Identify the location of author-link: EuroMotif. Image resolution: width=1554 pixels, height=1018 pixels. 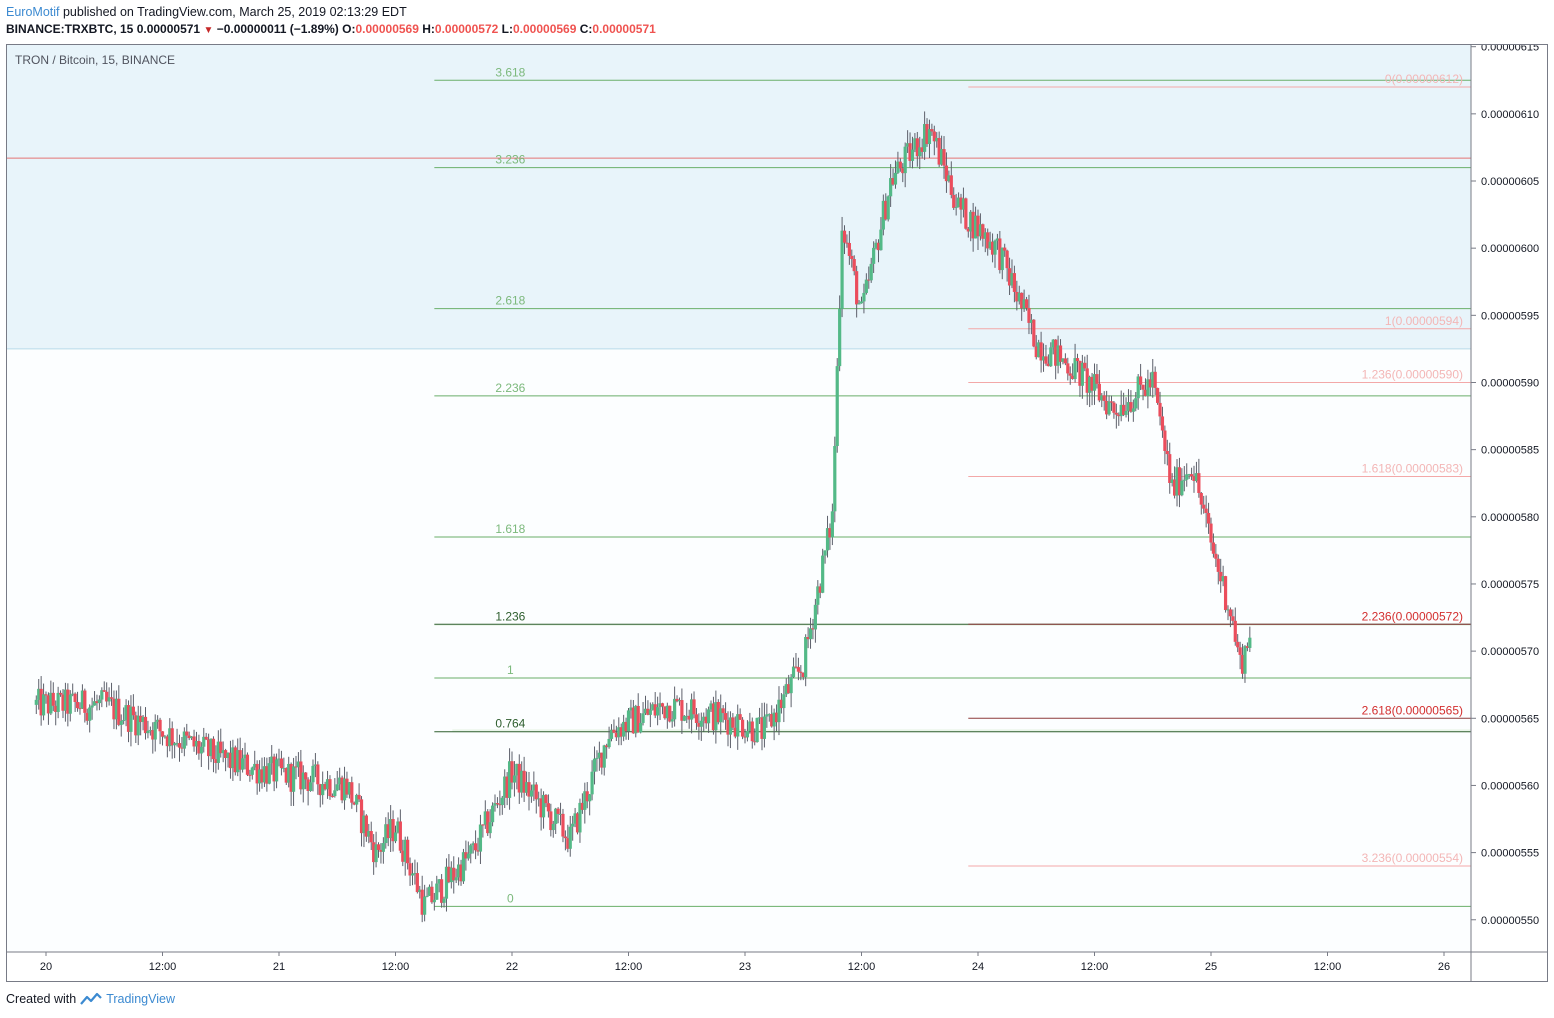
(33, 12).